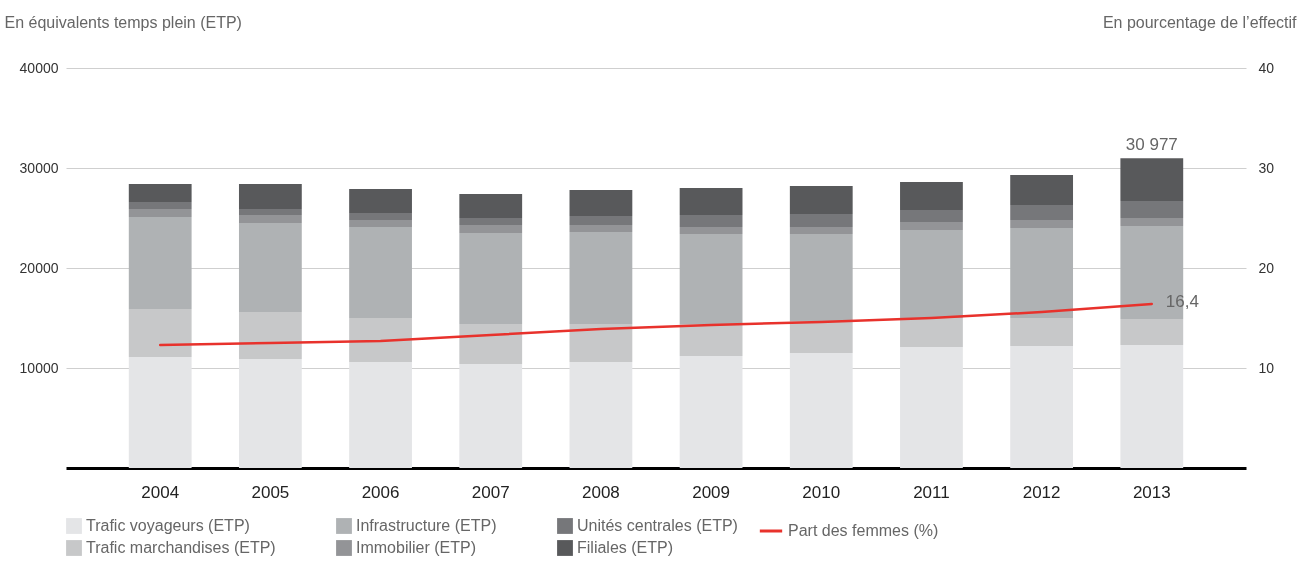 This screenshot has width=1306, height=565. Describe the element at coordinates (270, 492) in the screenshot. I see `x-tick-label: 2005` at that location.